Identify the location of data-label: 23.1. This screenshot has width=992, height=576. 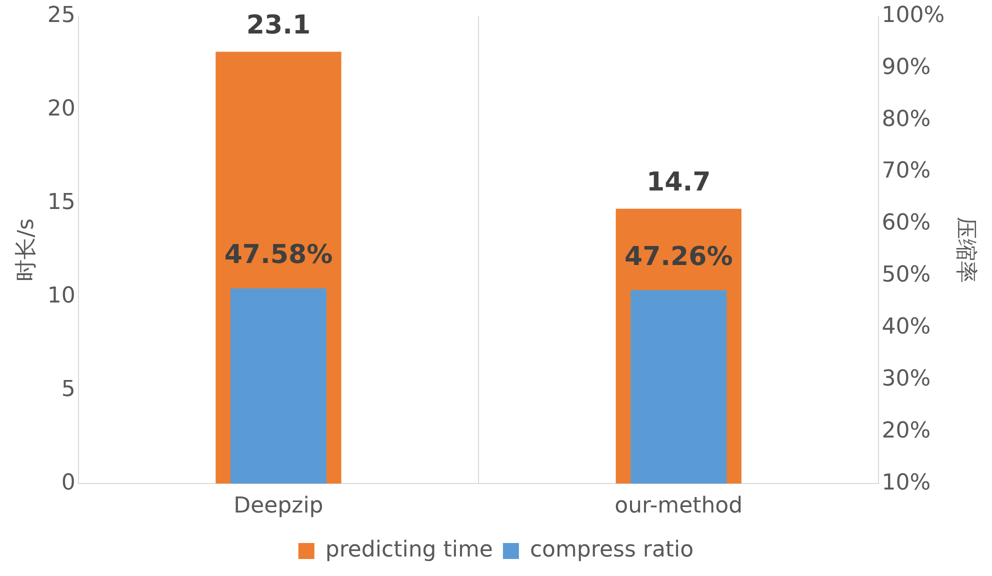
(278, 25).